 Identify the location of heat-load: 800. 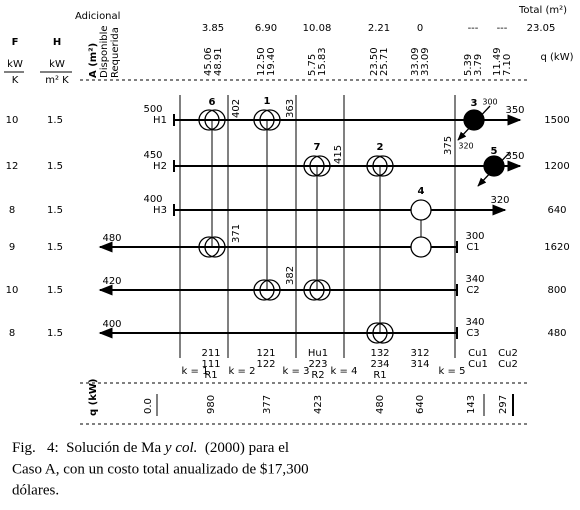
(556, 290).